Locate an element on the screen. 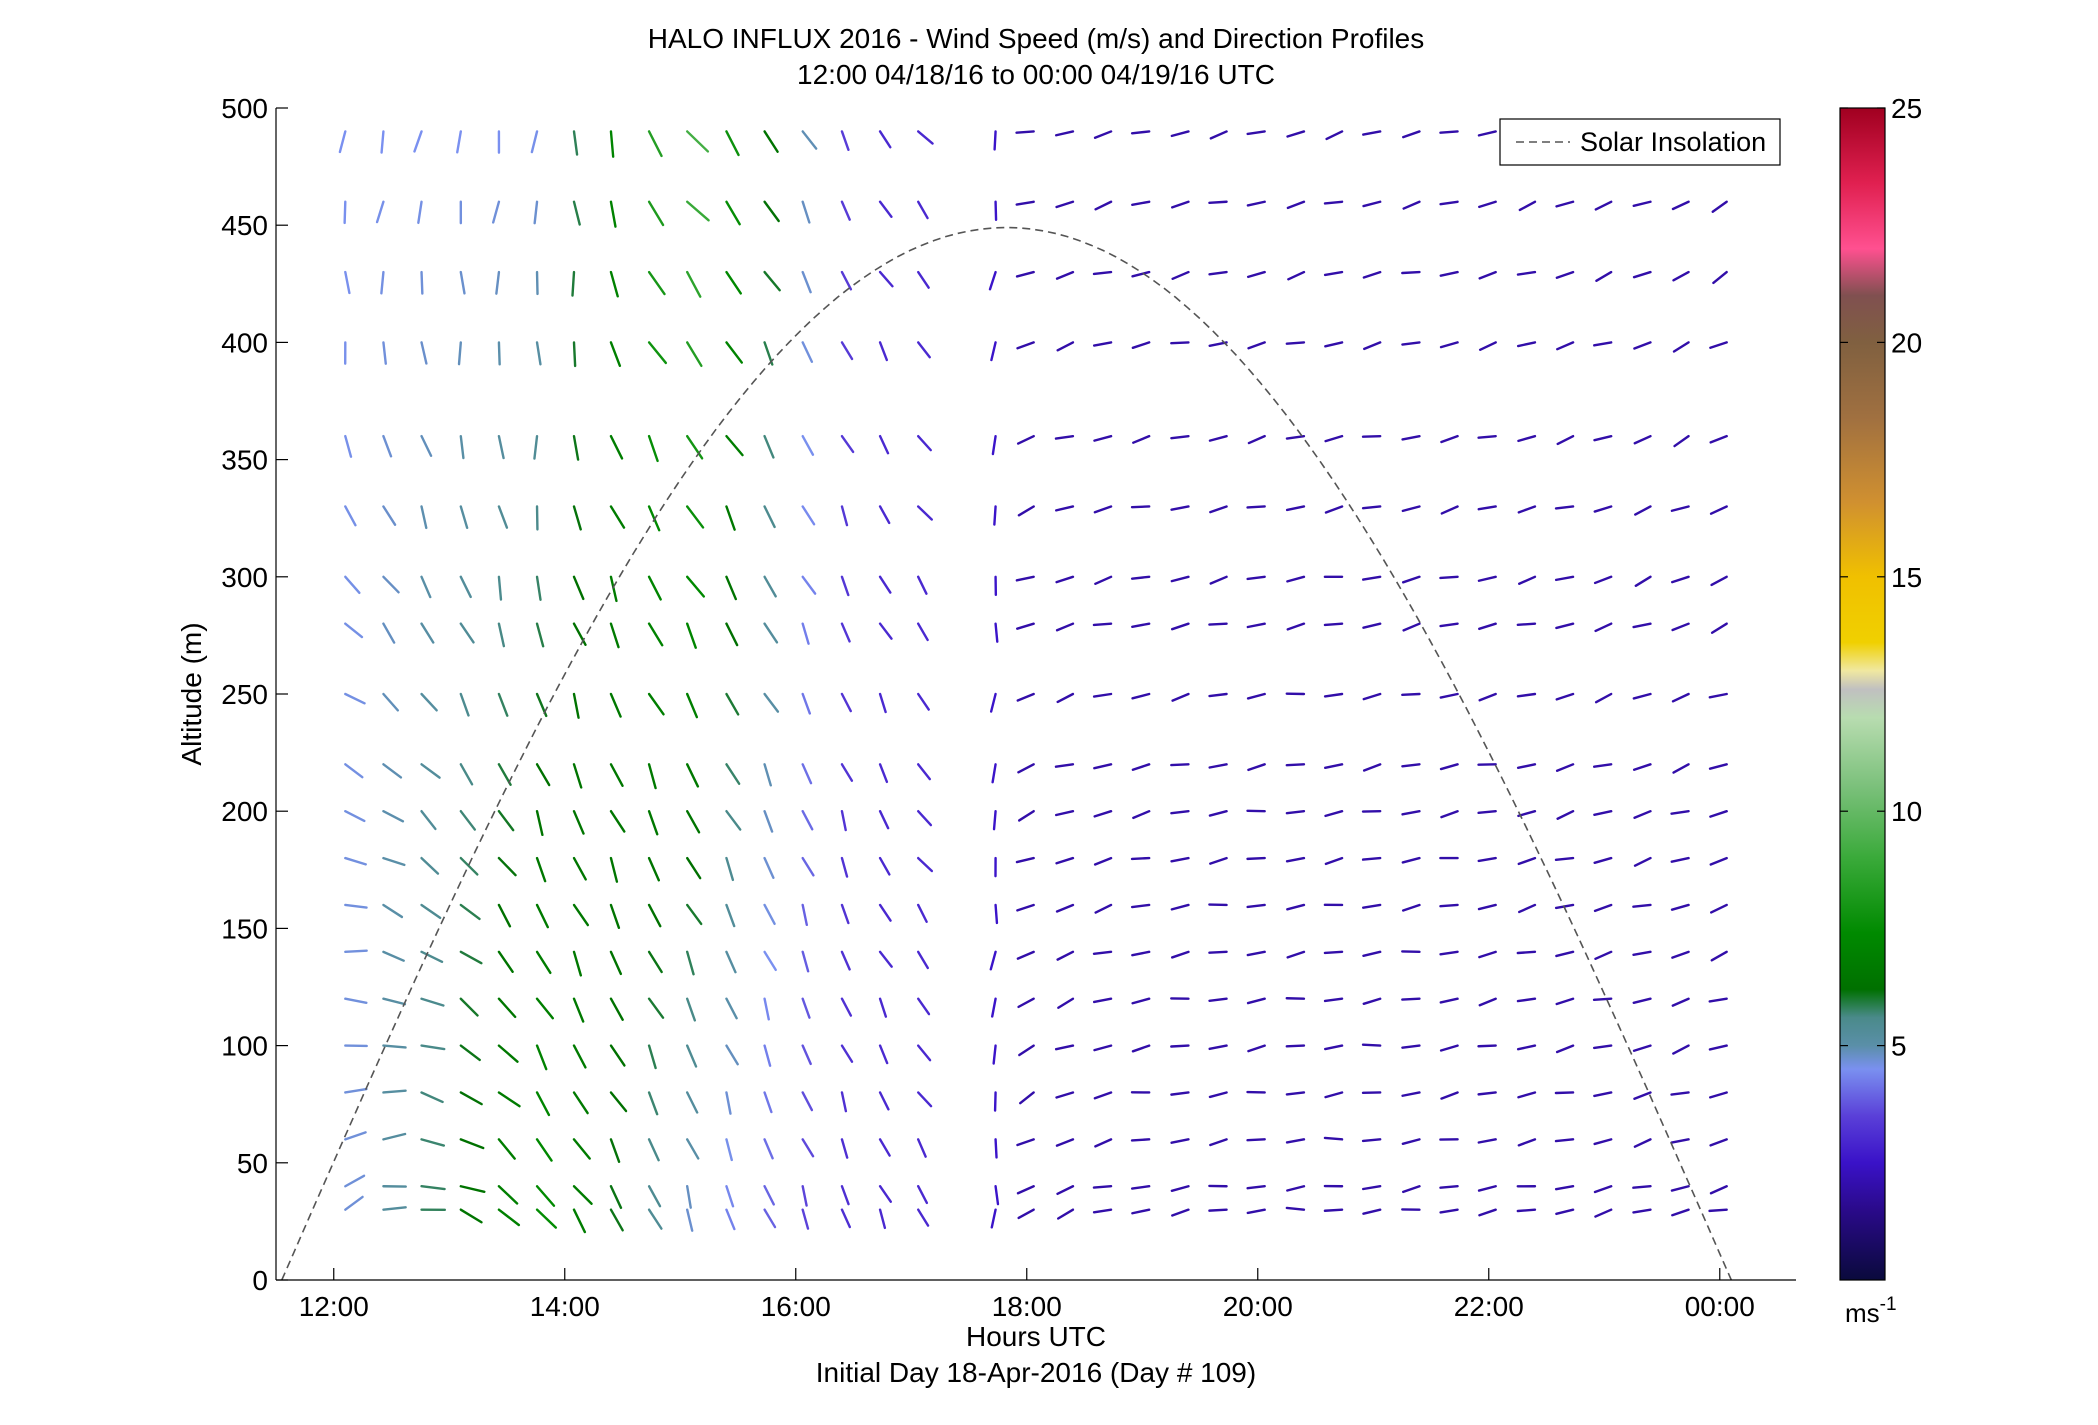  chart-subtitle: 12:00 04/18/16 to 00:00 04/19/16 UTC is located at coordinates (1036, 74).